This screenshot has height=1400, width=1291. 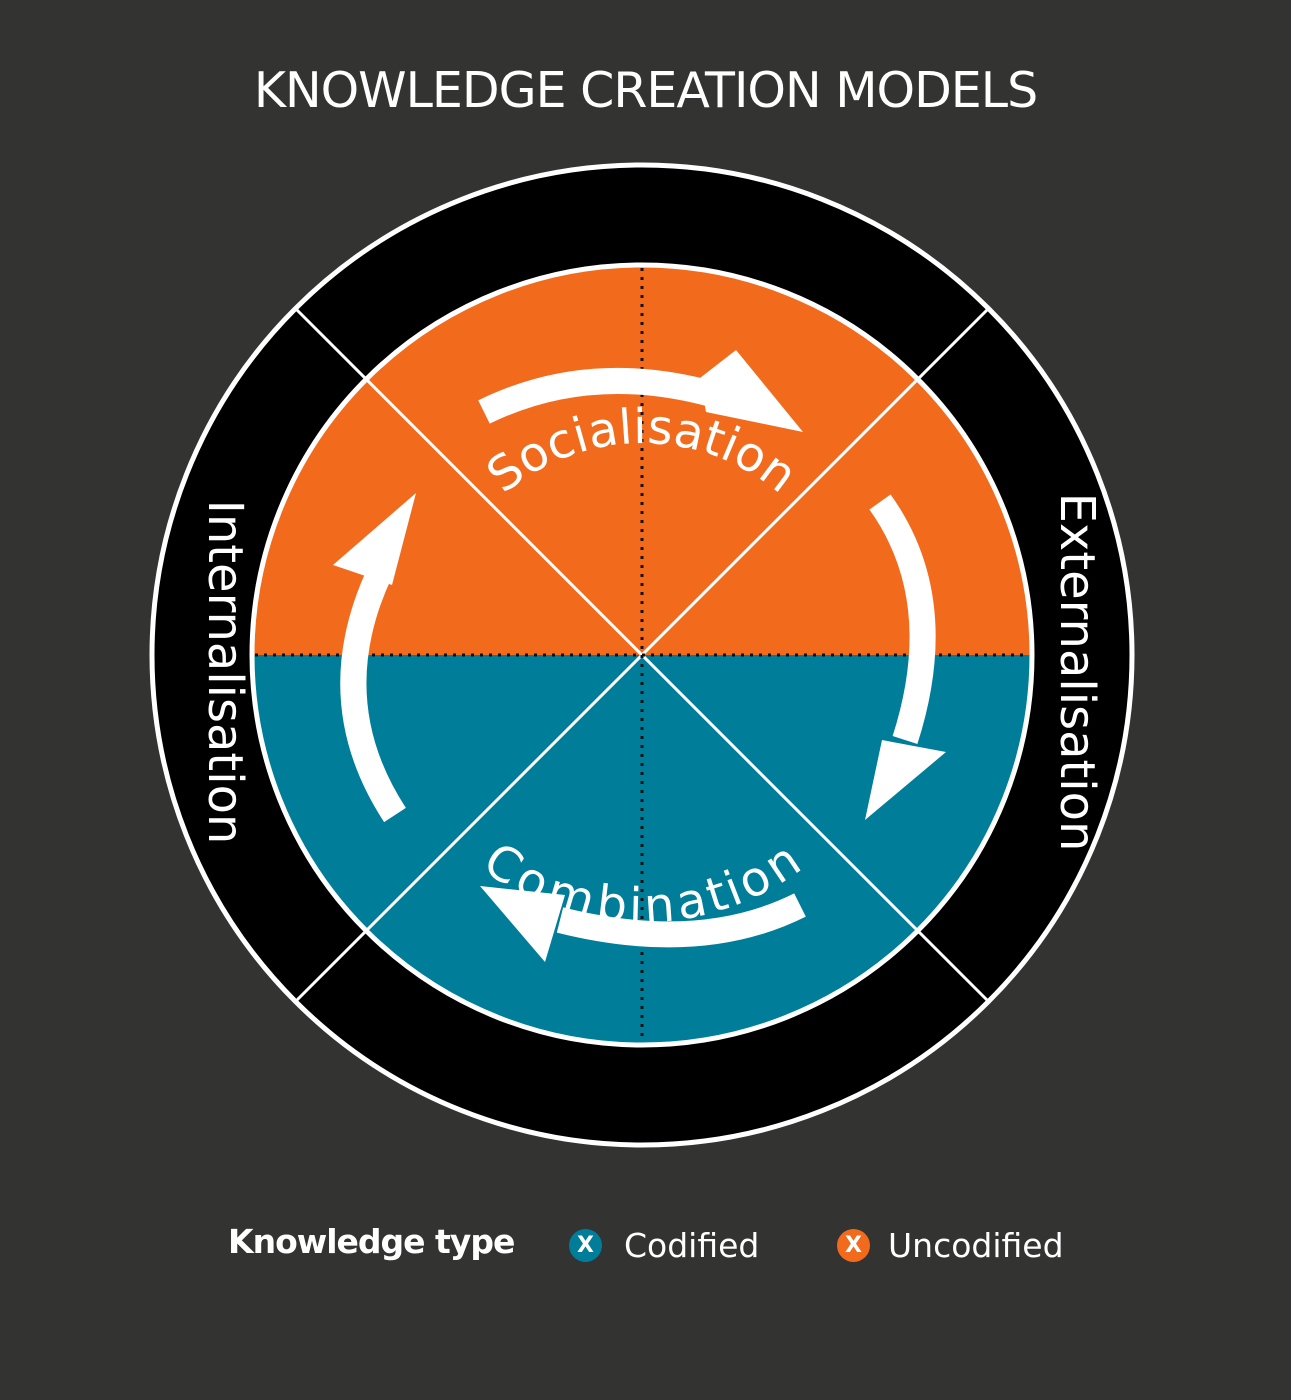 I want to click on codified-marker-icon: X, so click(x=585, y=1245).